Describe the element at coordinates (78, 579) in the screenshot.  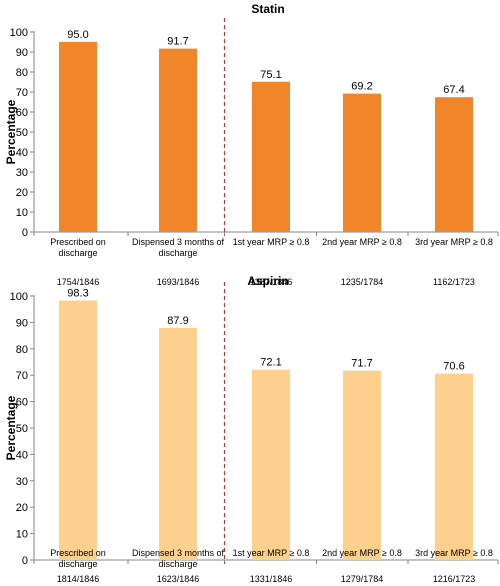
I see `count-label: 1814/1846` at that location.